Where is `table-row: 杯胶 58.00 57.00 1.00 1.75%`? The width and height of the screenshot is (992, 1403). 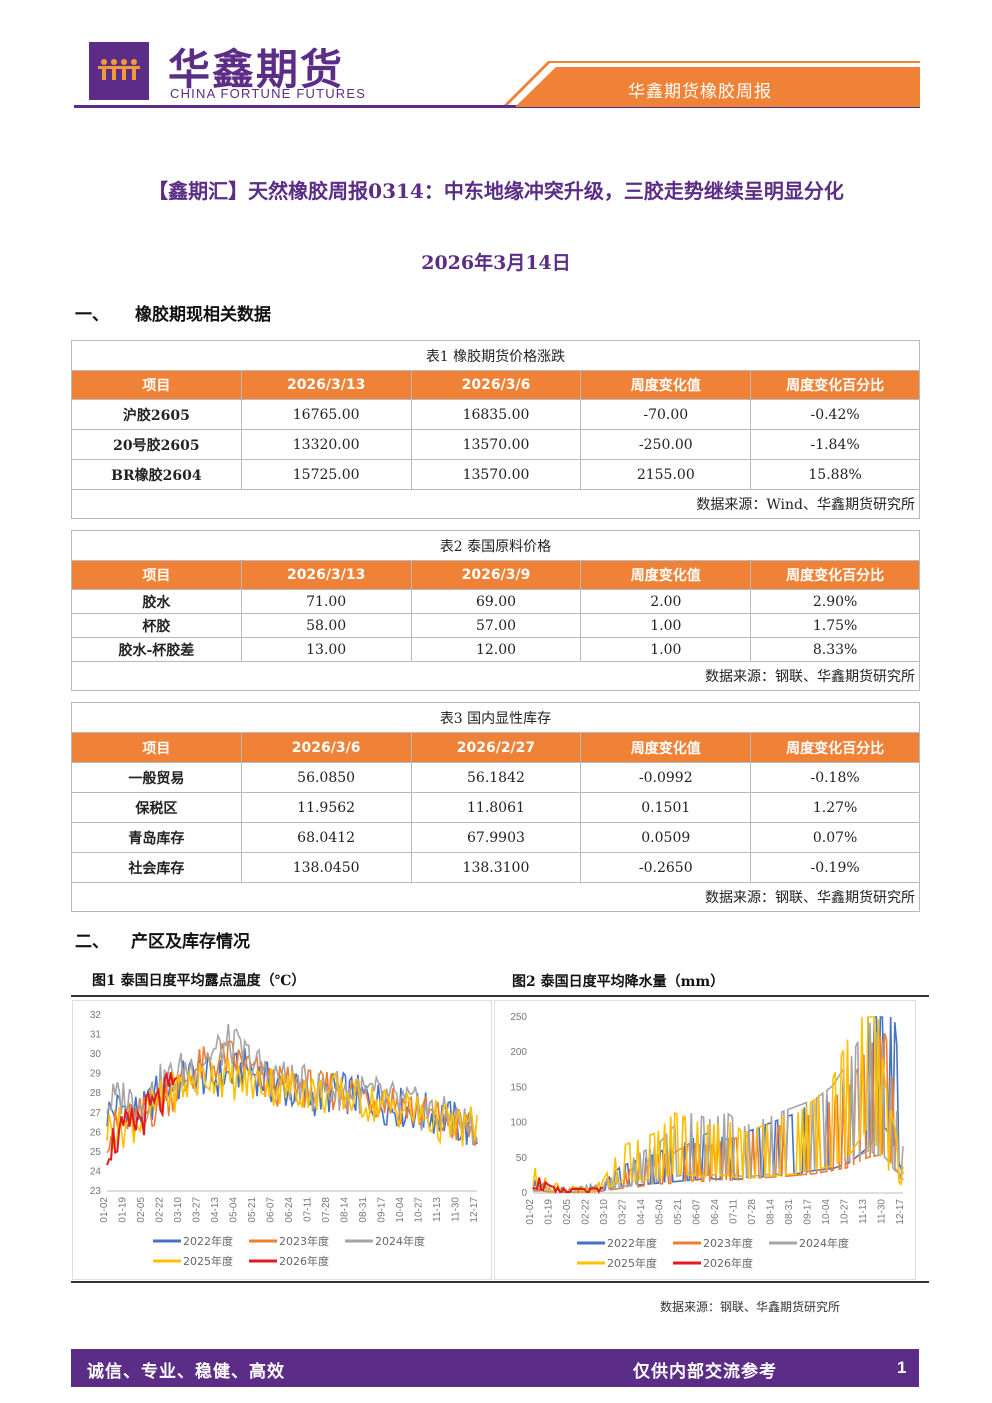 table-row: 杯胶 58.00 57.00 1.00 1.75% is located at coordinates (495, 625).